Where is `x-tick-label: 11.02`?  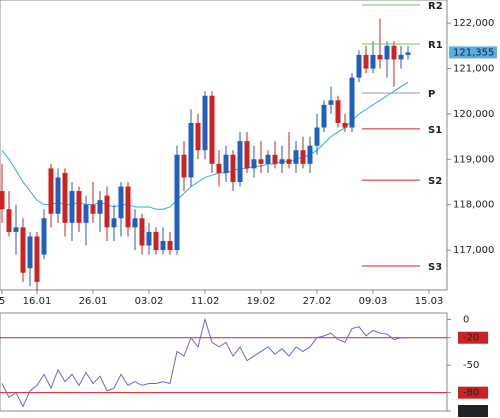
x-tick-label: 11.02 is located at coordinates (205, 301).